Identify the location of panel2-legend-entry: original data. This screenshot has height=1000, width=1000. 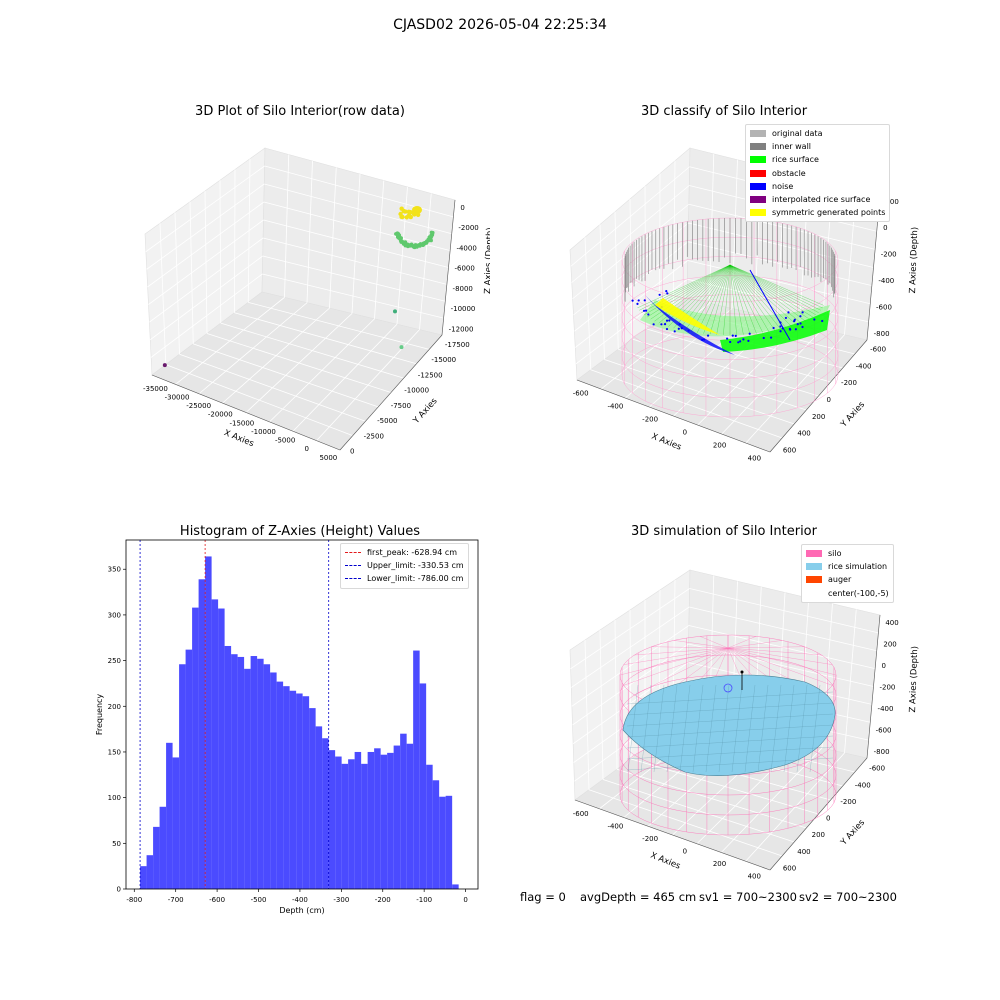
(817, 133).